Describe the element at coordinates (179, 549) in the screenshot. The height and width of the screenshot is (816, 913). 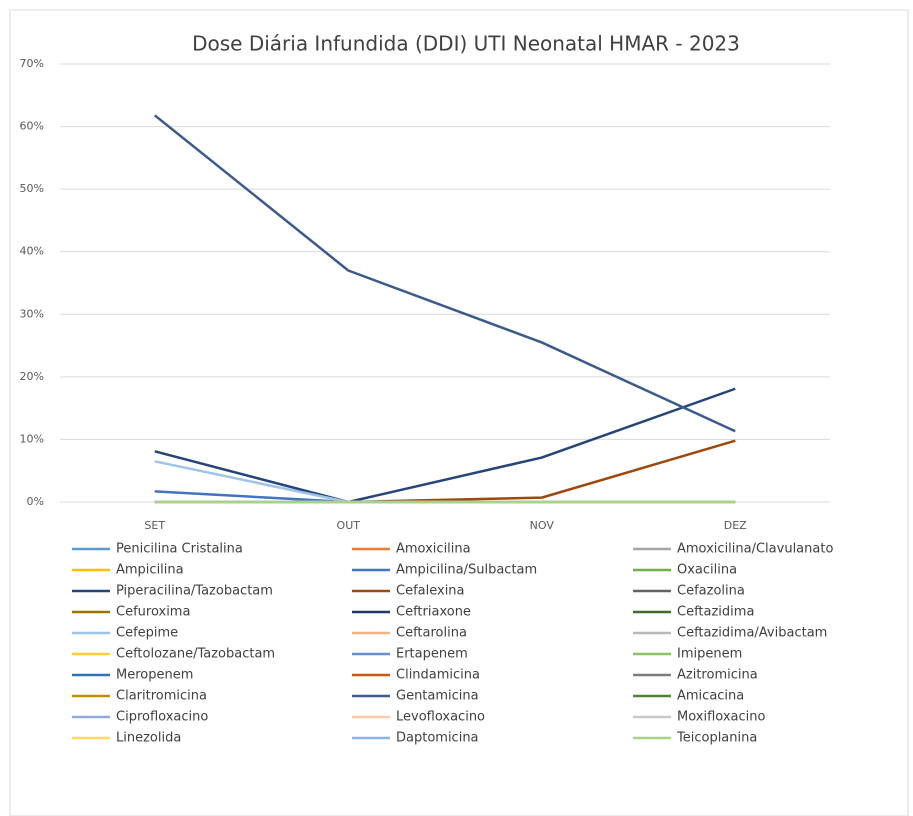
I see `legend-label: Penicilina Cristalina` at that location.